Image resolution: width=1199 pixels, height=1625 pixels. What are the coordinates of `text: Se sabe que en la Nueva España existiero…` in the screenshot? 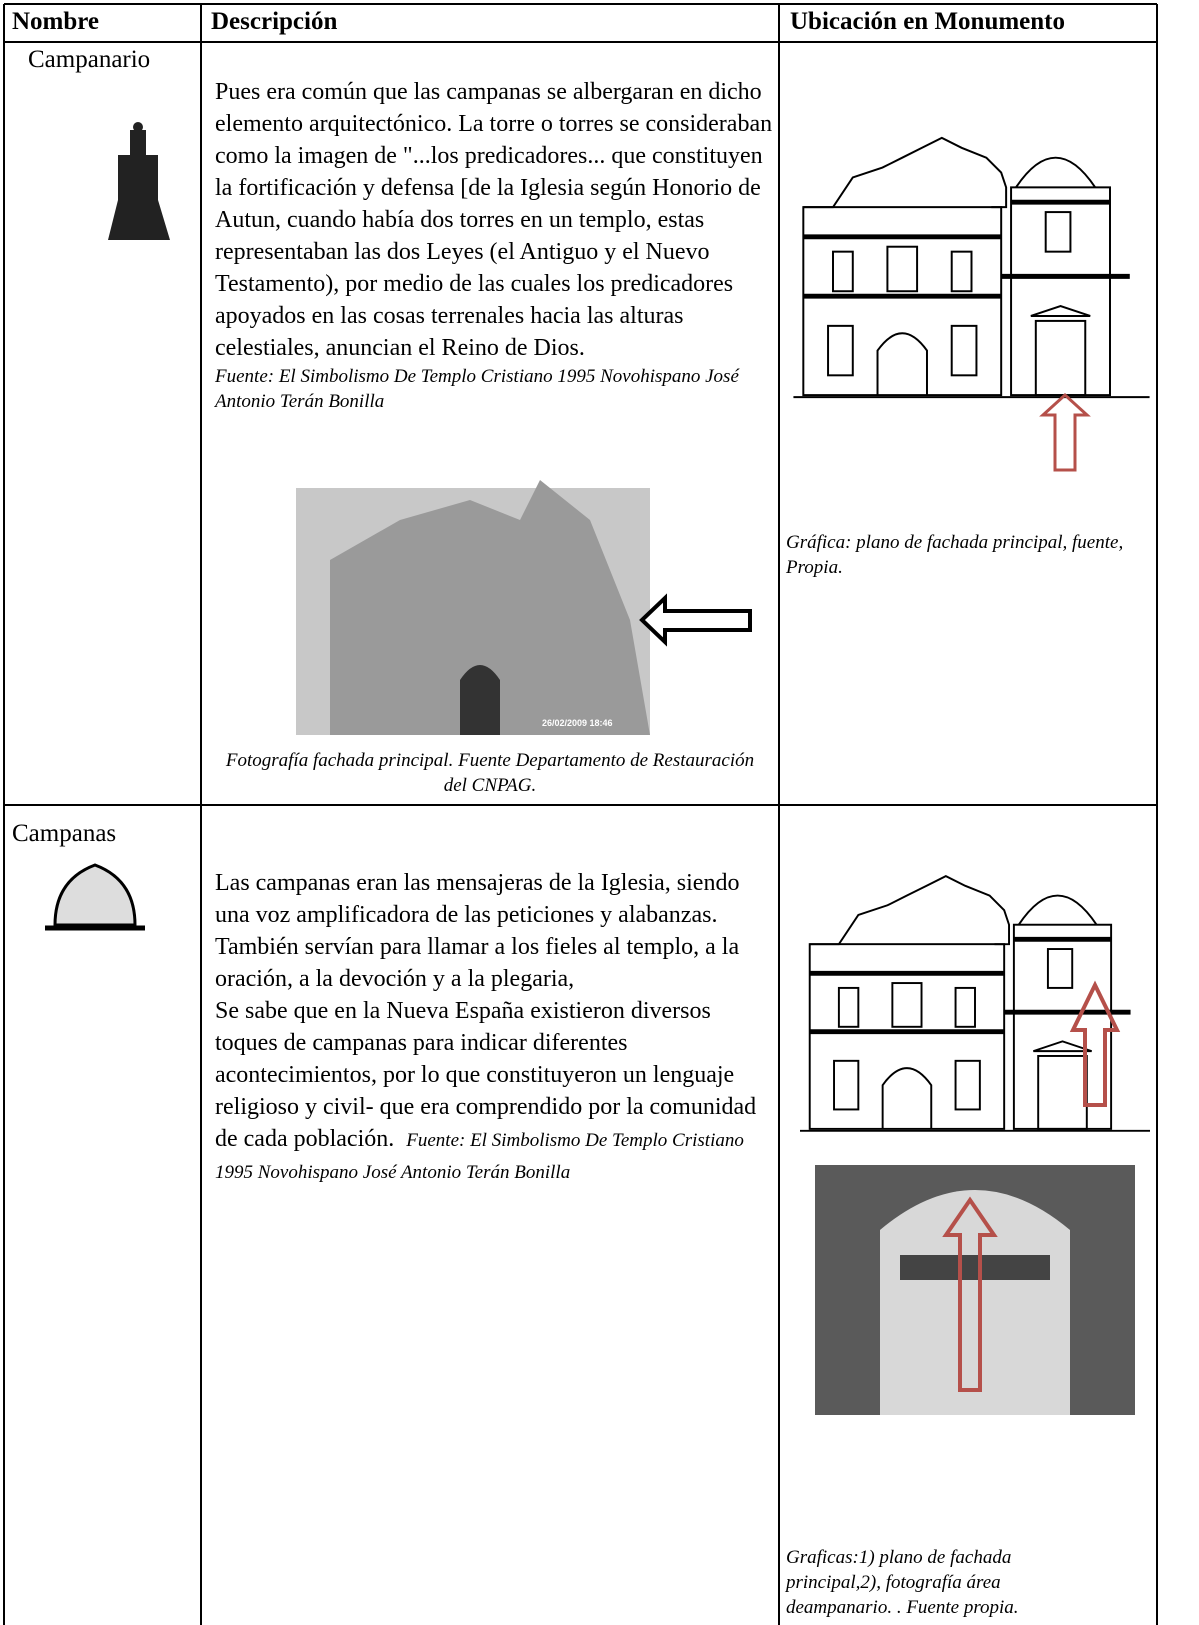 It's located at (486, 1075).